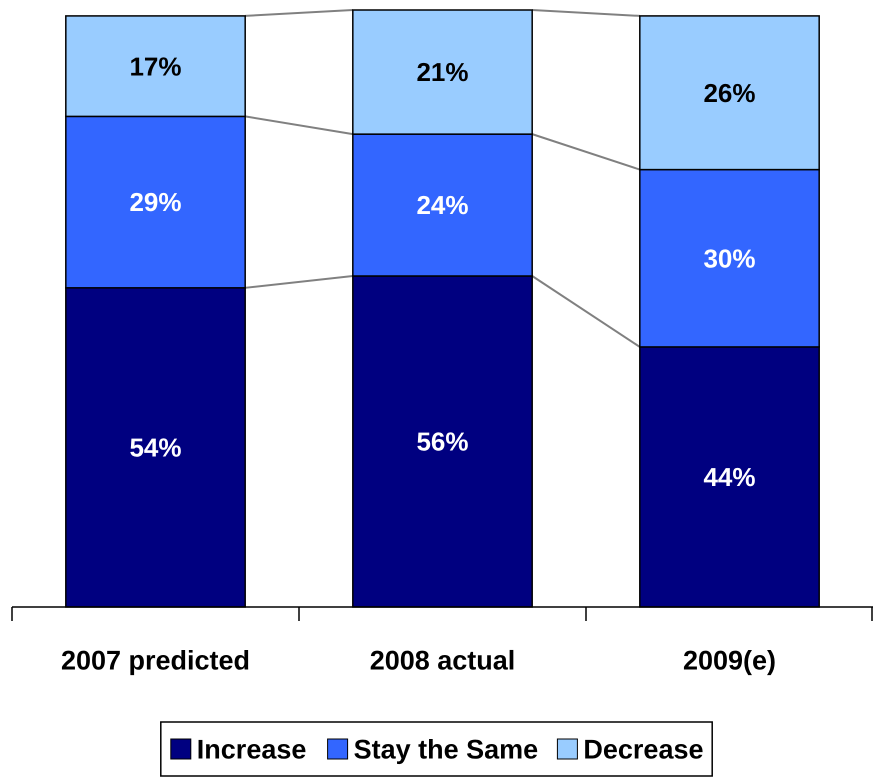 This screenshot has width=873, height=779. I want to click on data-label: 54%, so click(155, 447).